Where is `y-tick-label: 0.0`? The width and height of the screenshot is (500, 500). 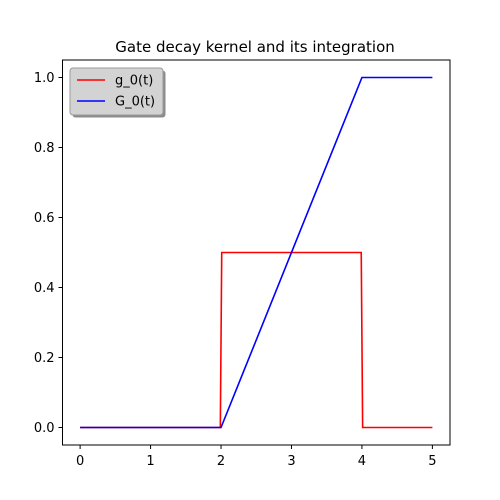
y-tick-label: 0.0 is located at coordinates (44, 428).